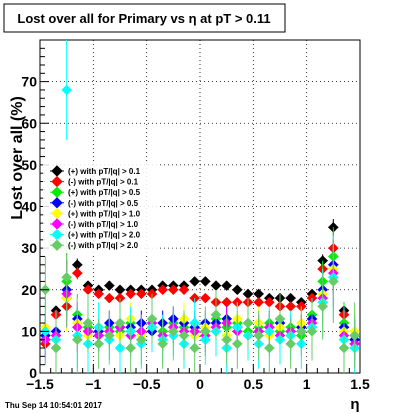 The image size is (400, 414). I want to click on y-tick-label: 0, so click(33, 373).